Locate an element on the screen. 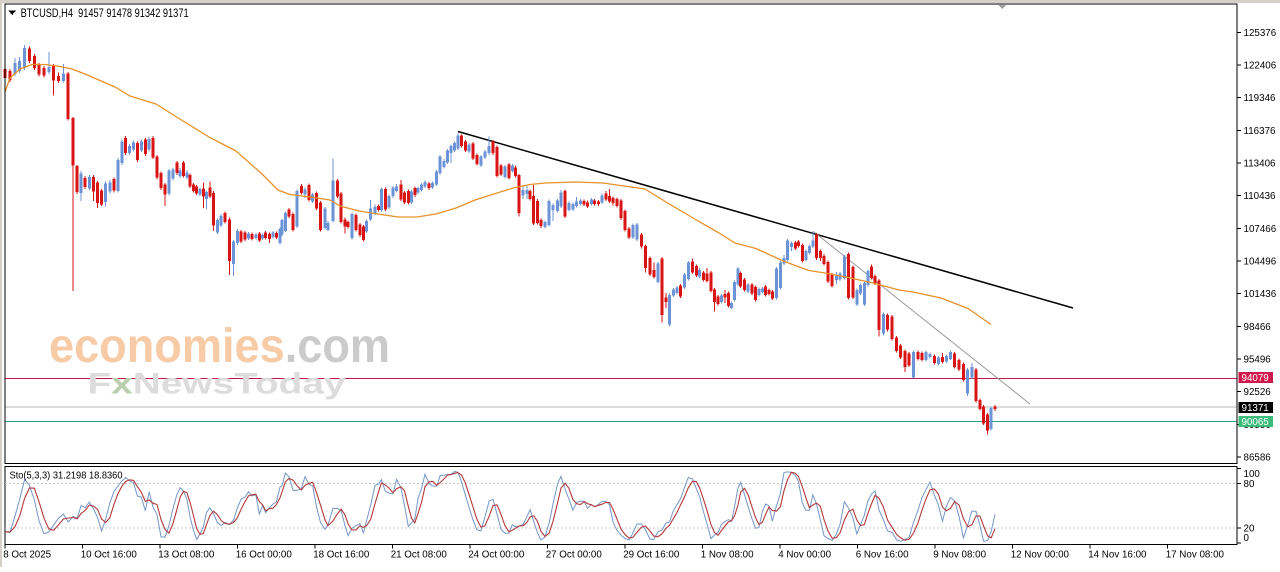 The height and width of the screenshot is (572, 1280). svg-text: 107466 is located at coordinates (1260, 229).